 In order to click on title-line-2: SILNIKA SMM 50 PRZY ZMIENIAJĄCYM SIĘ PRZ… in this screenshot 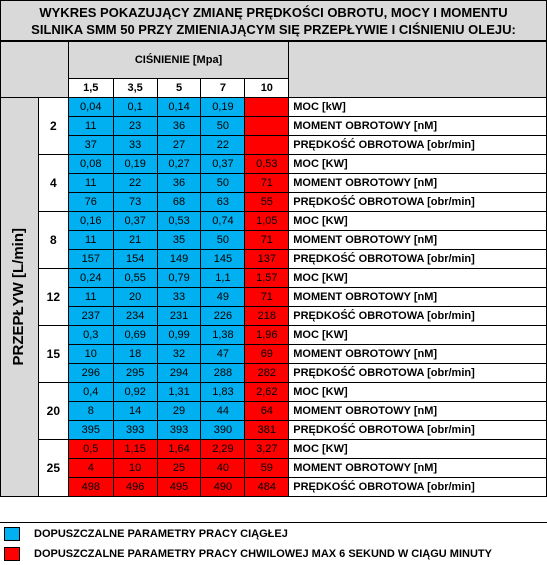, I will do `click(273, 29)`.